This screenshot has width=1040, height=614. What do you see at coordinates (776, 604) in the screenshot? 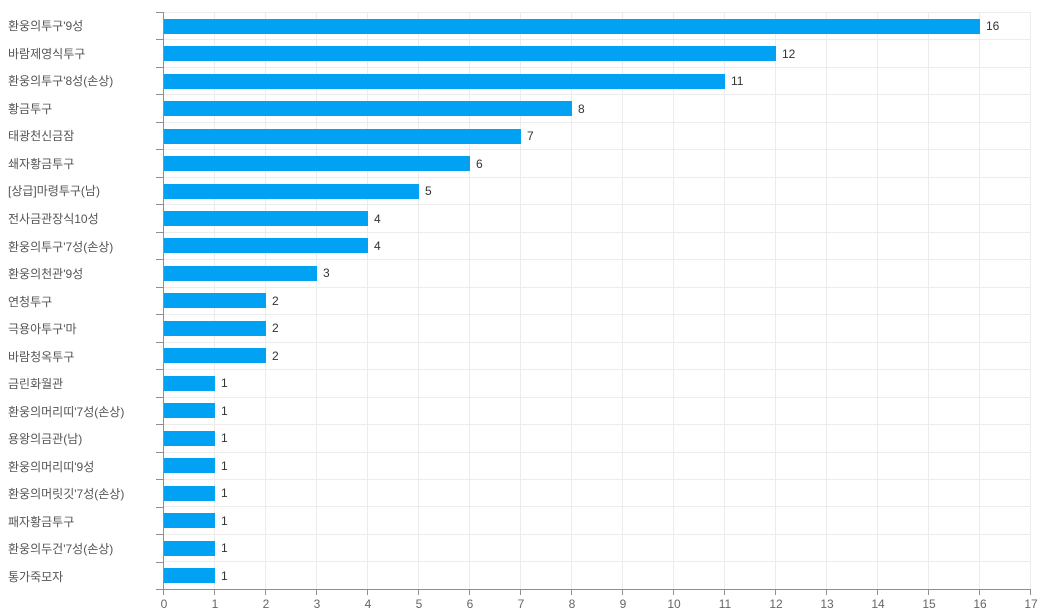
I see `x-tick-label: 12` at bounding box center [776, 604].